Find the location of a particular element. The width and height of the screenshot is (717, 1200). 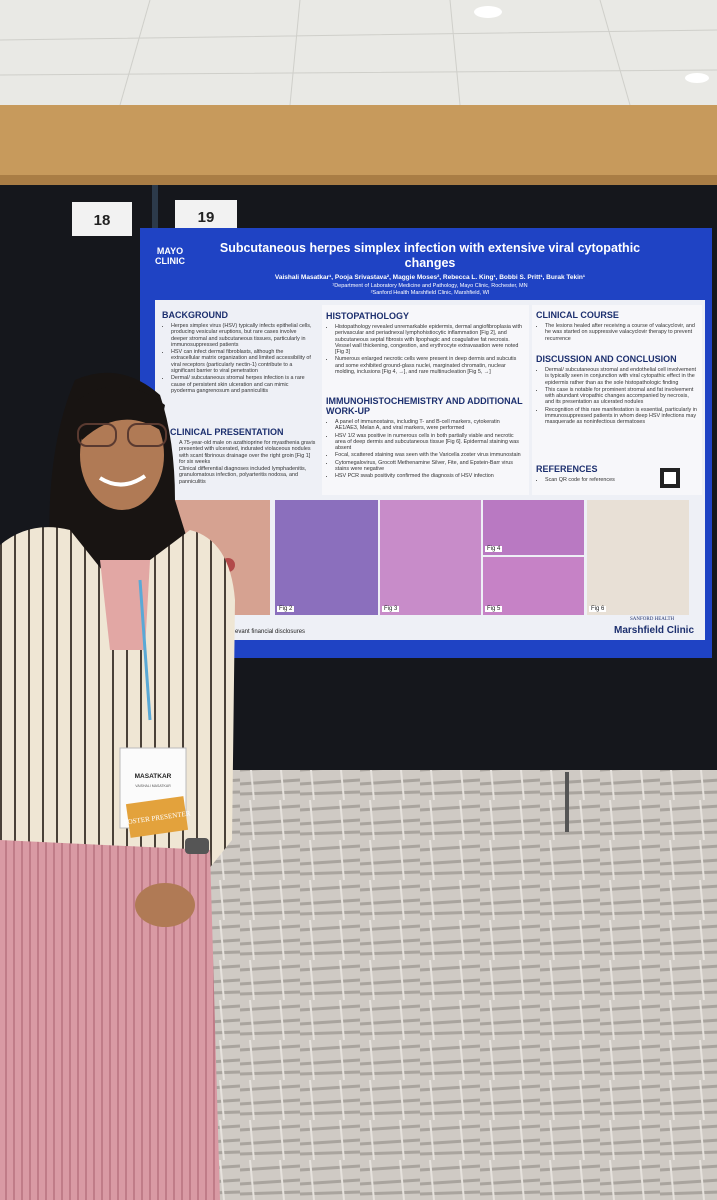

skirt is located at coordinates (110, 1020).